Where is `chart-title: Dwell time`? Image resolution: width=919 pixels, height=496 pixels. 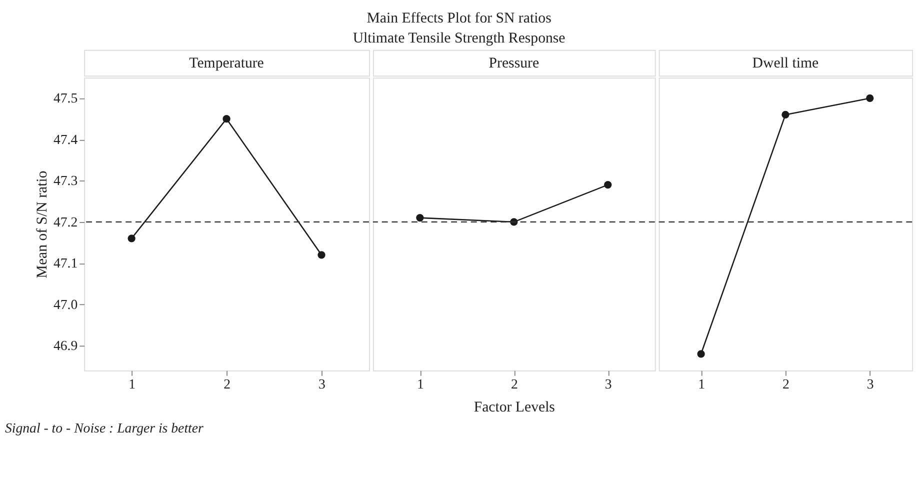 chart-title: Dwell time is located at coordinates (786, 64).